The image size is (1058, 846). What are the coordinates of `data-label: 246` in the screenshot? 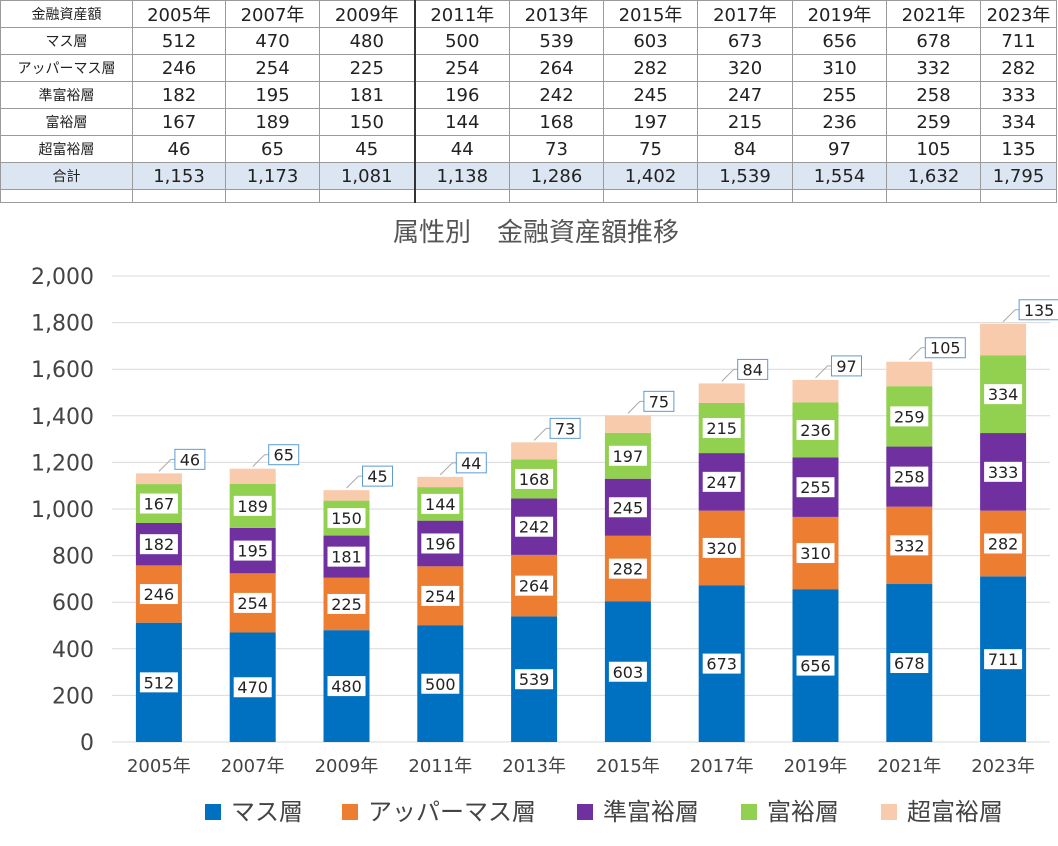 It's located at (159, 594).